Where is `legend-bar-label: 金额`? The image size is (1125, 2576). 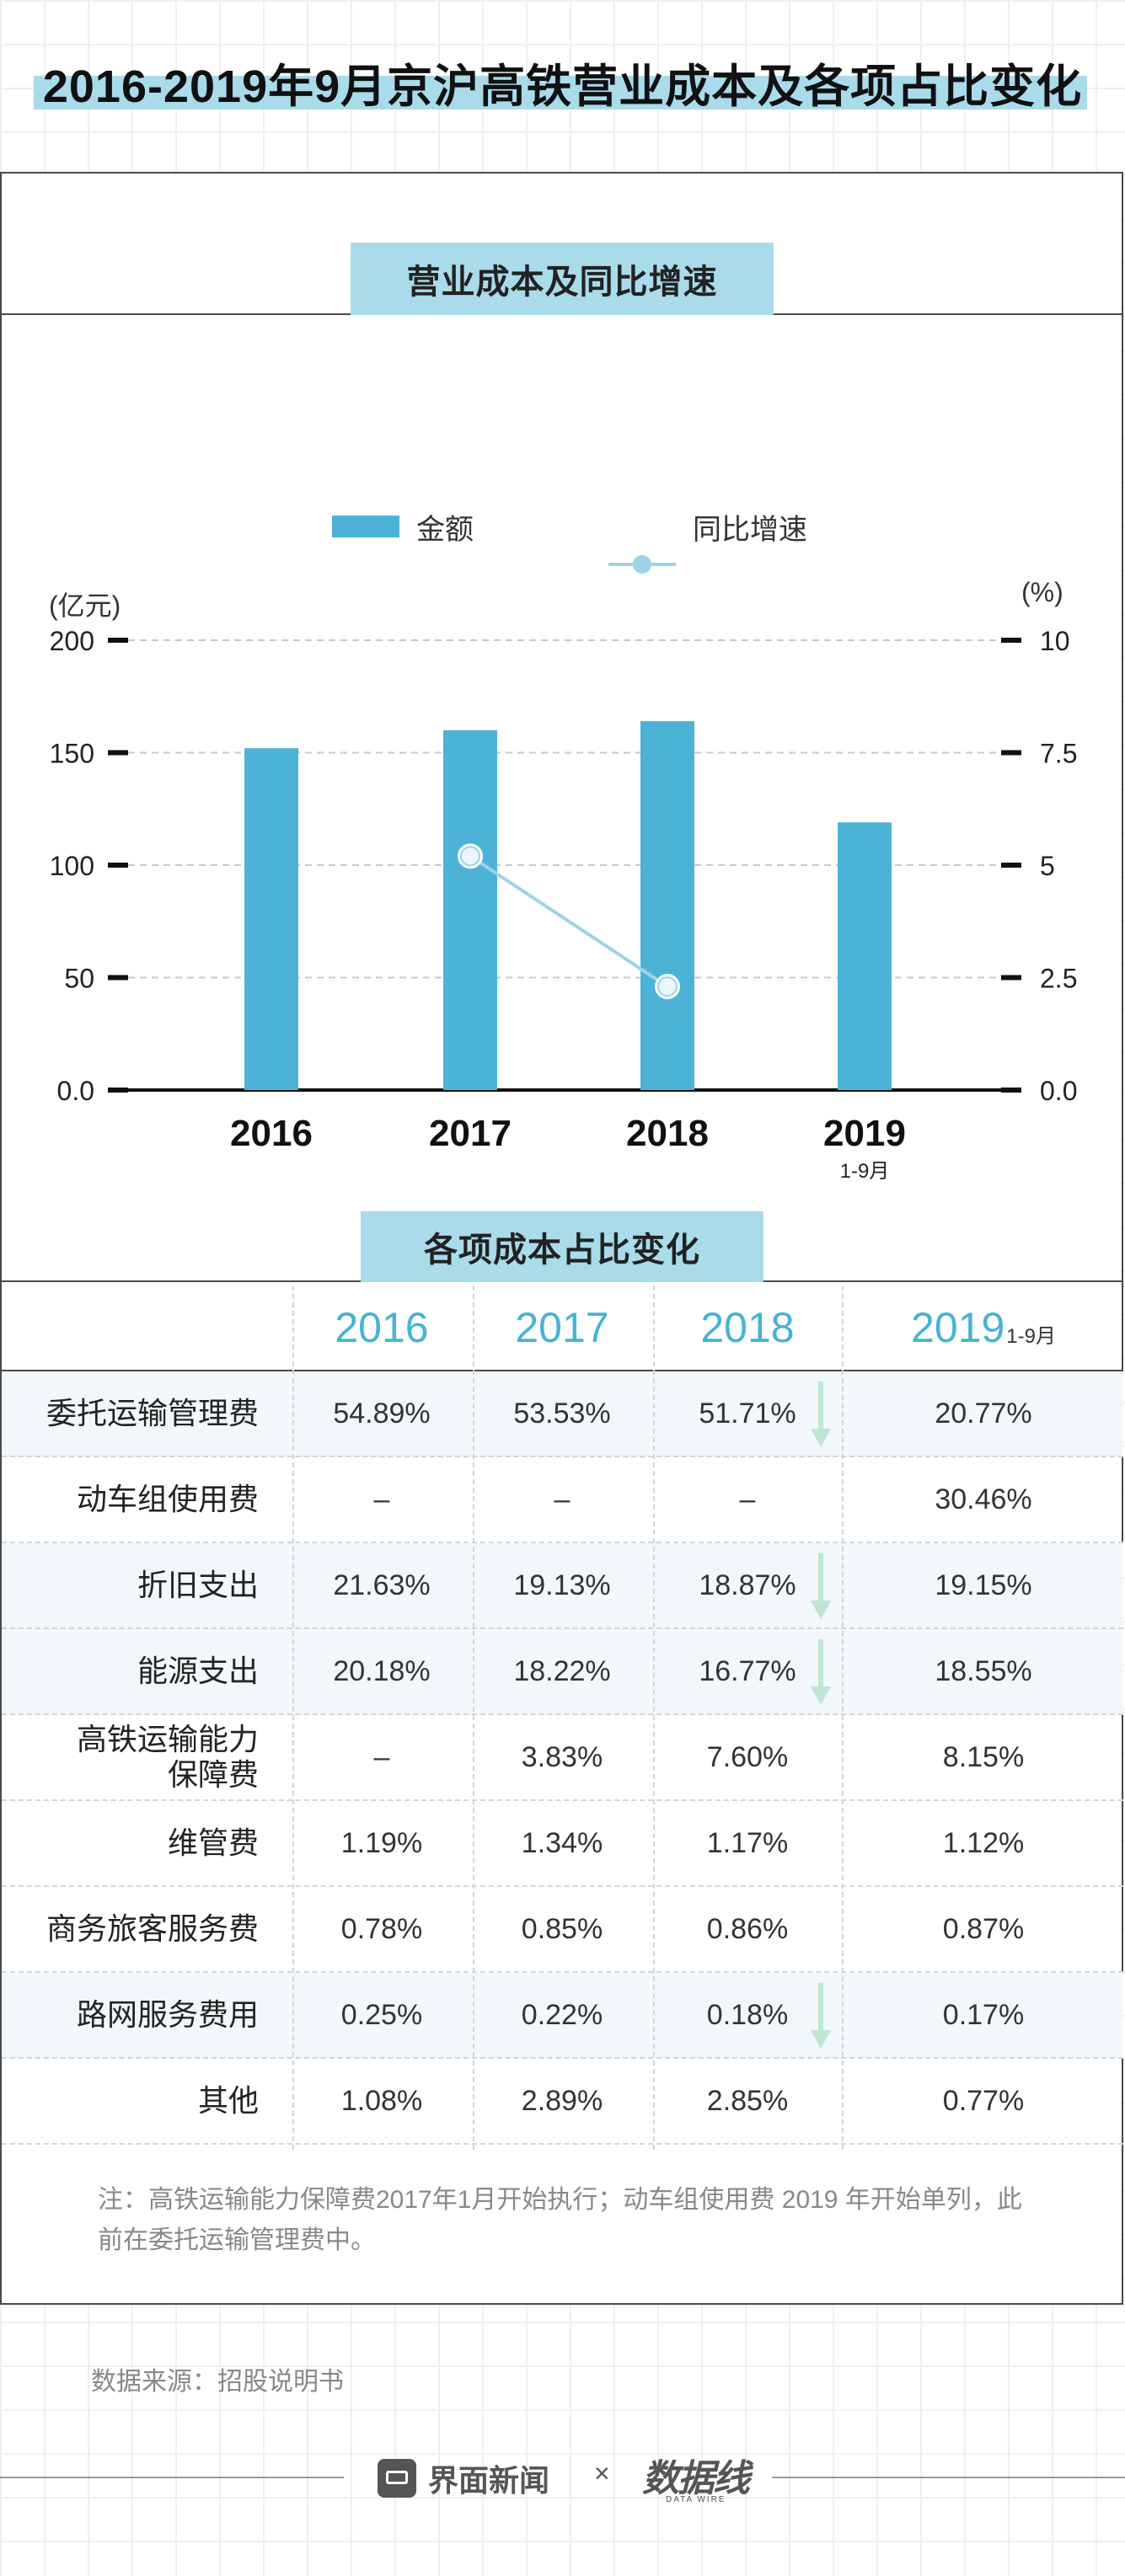 legend-bar-label: 金额 is located at coordinates (445, 530).